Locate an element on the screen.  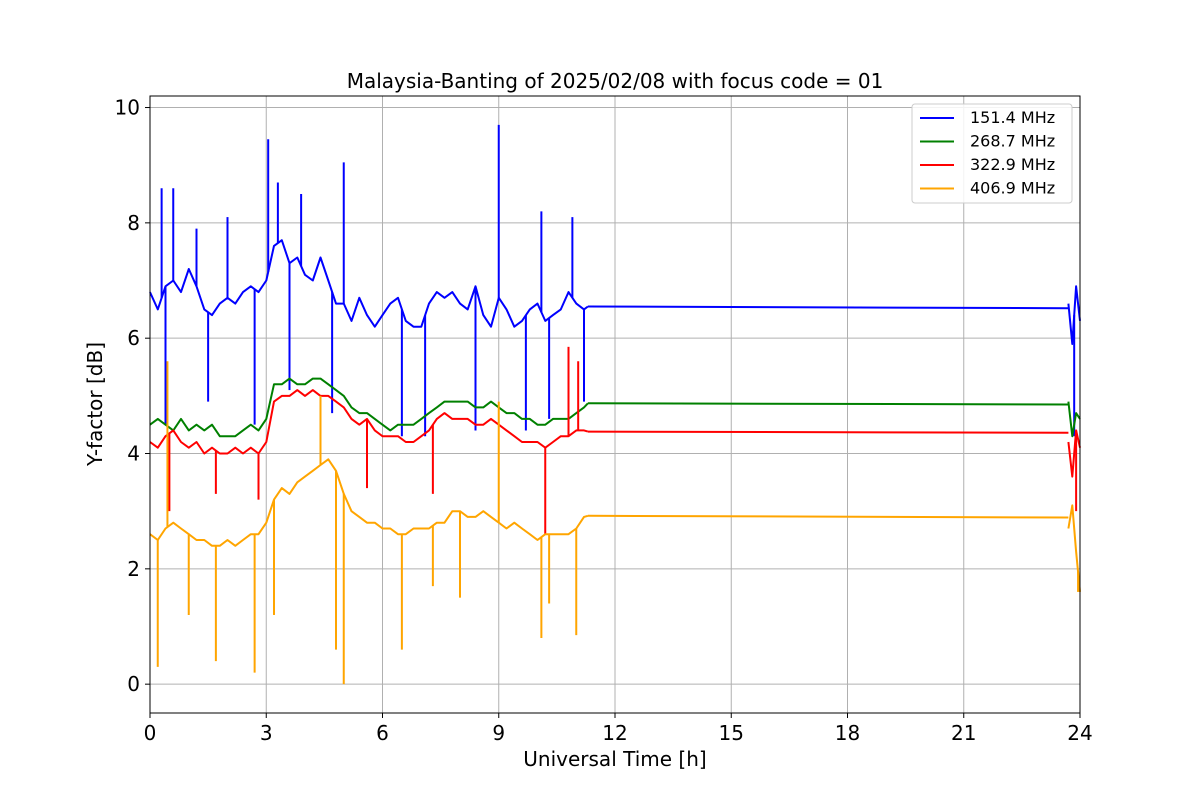
x-tick-label: 15 is located at coordinates (731, 733).